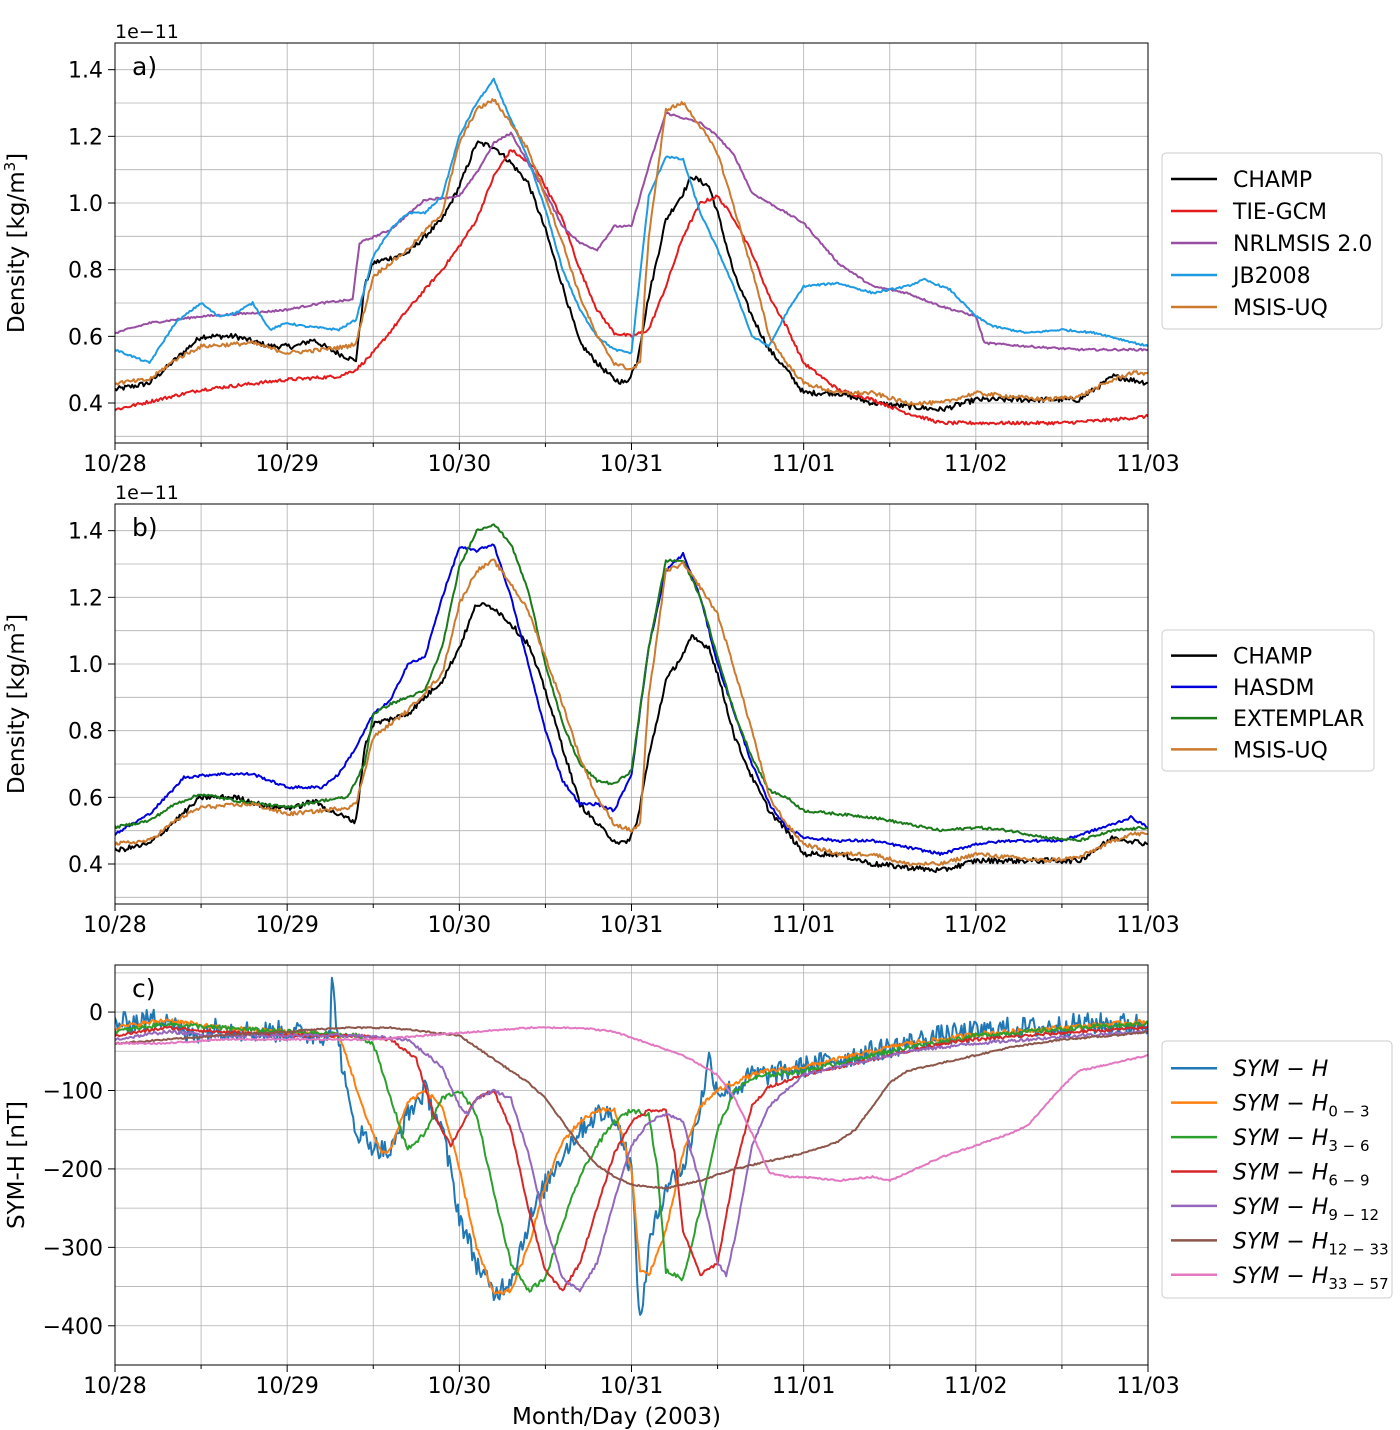  Describe the element at coordinates (73, 1327) in the screenshot. I see `y-tick-label: −400` at that location.